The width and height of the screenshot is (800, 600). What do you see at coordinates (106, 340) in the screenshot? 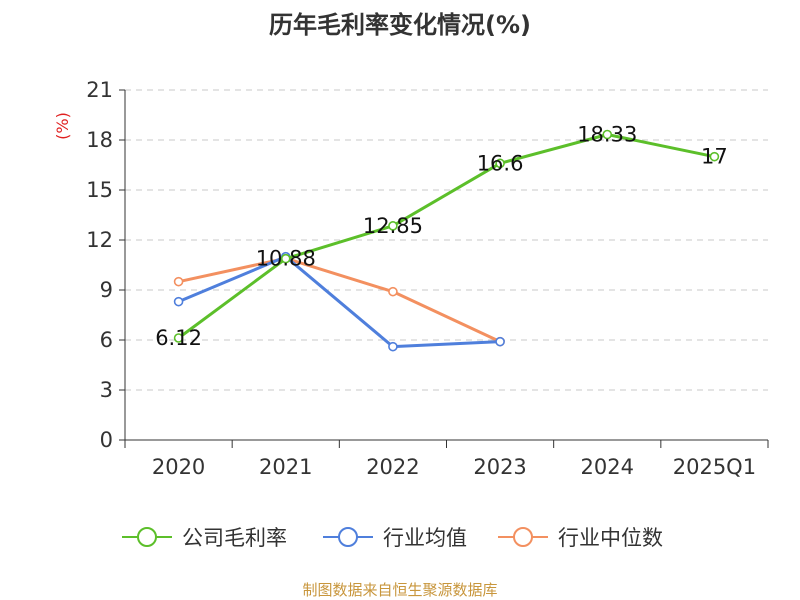
I see `y-tick-label: 6` at bounding box center [106, 340].